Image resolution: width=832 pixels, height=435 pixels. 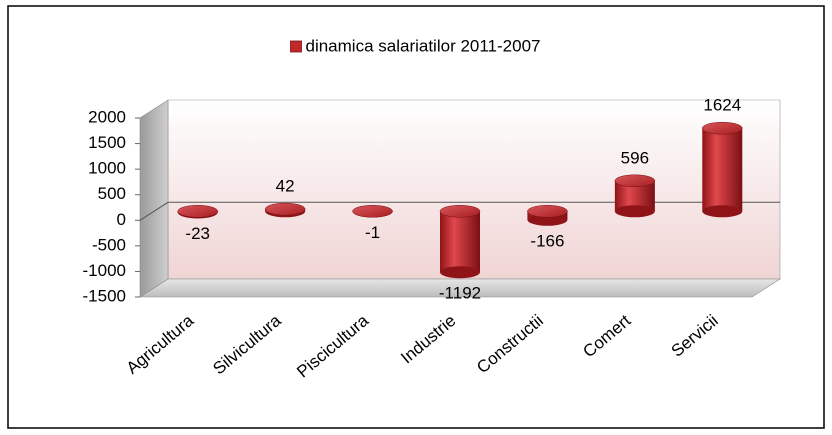 What do you see at coordinates (285, 186) in the screenshot?
I see `data-label: 42` at bounding box center [285, 186].